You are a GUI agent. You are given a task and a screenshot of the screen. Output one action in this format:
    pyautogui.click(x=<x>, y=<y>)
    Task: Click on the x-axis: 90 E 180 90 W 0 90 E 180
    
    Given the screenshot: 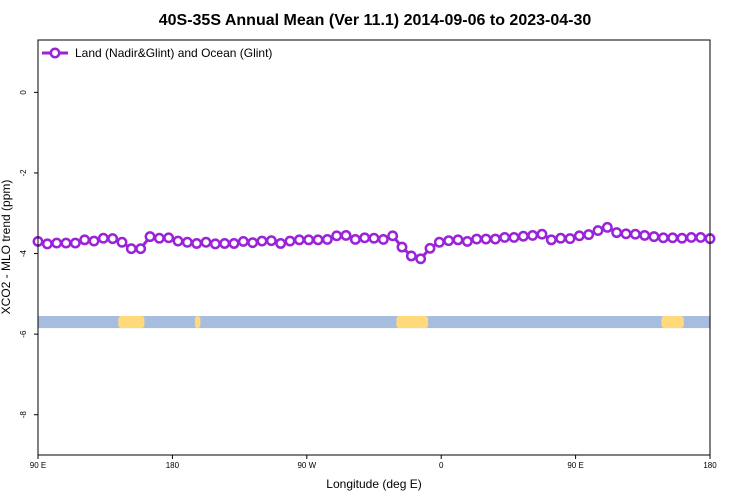 What is the action you would take?
    pyautogui.click(x=373, y=462)
    